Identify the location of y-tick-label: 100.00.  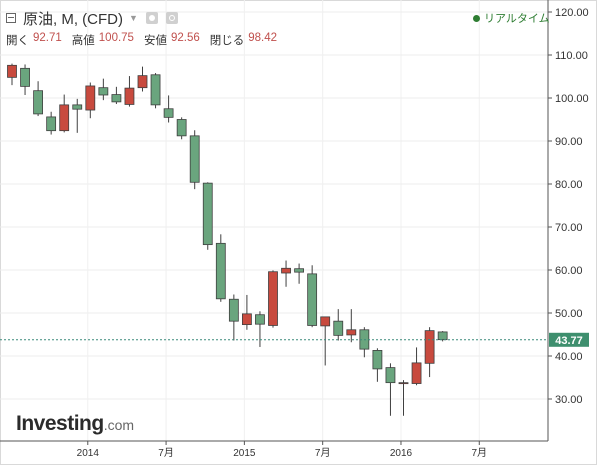
(572, 99).